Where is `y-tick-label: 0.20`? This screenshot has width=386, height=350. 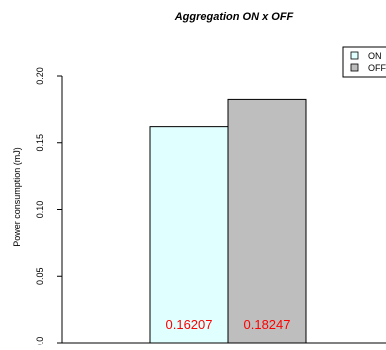
y-tick-label: 0.20 is located at coordinates (40, 76).